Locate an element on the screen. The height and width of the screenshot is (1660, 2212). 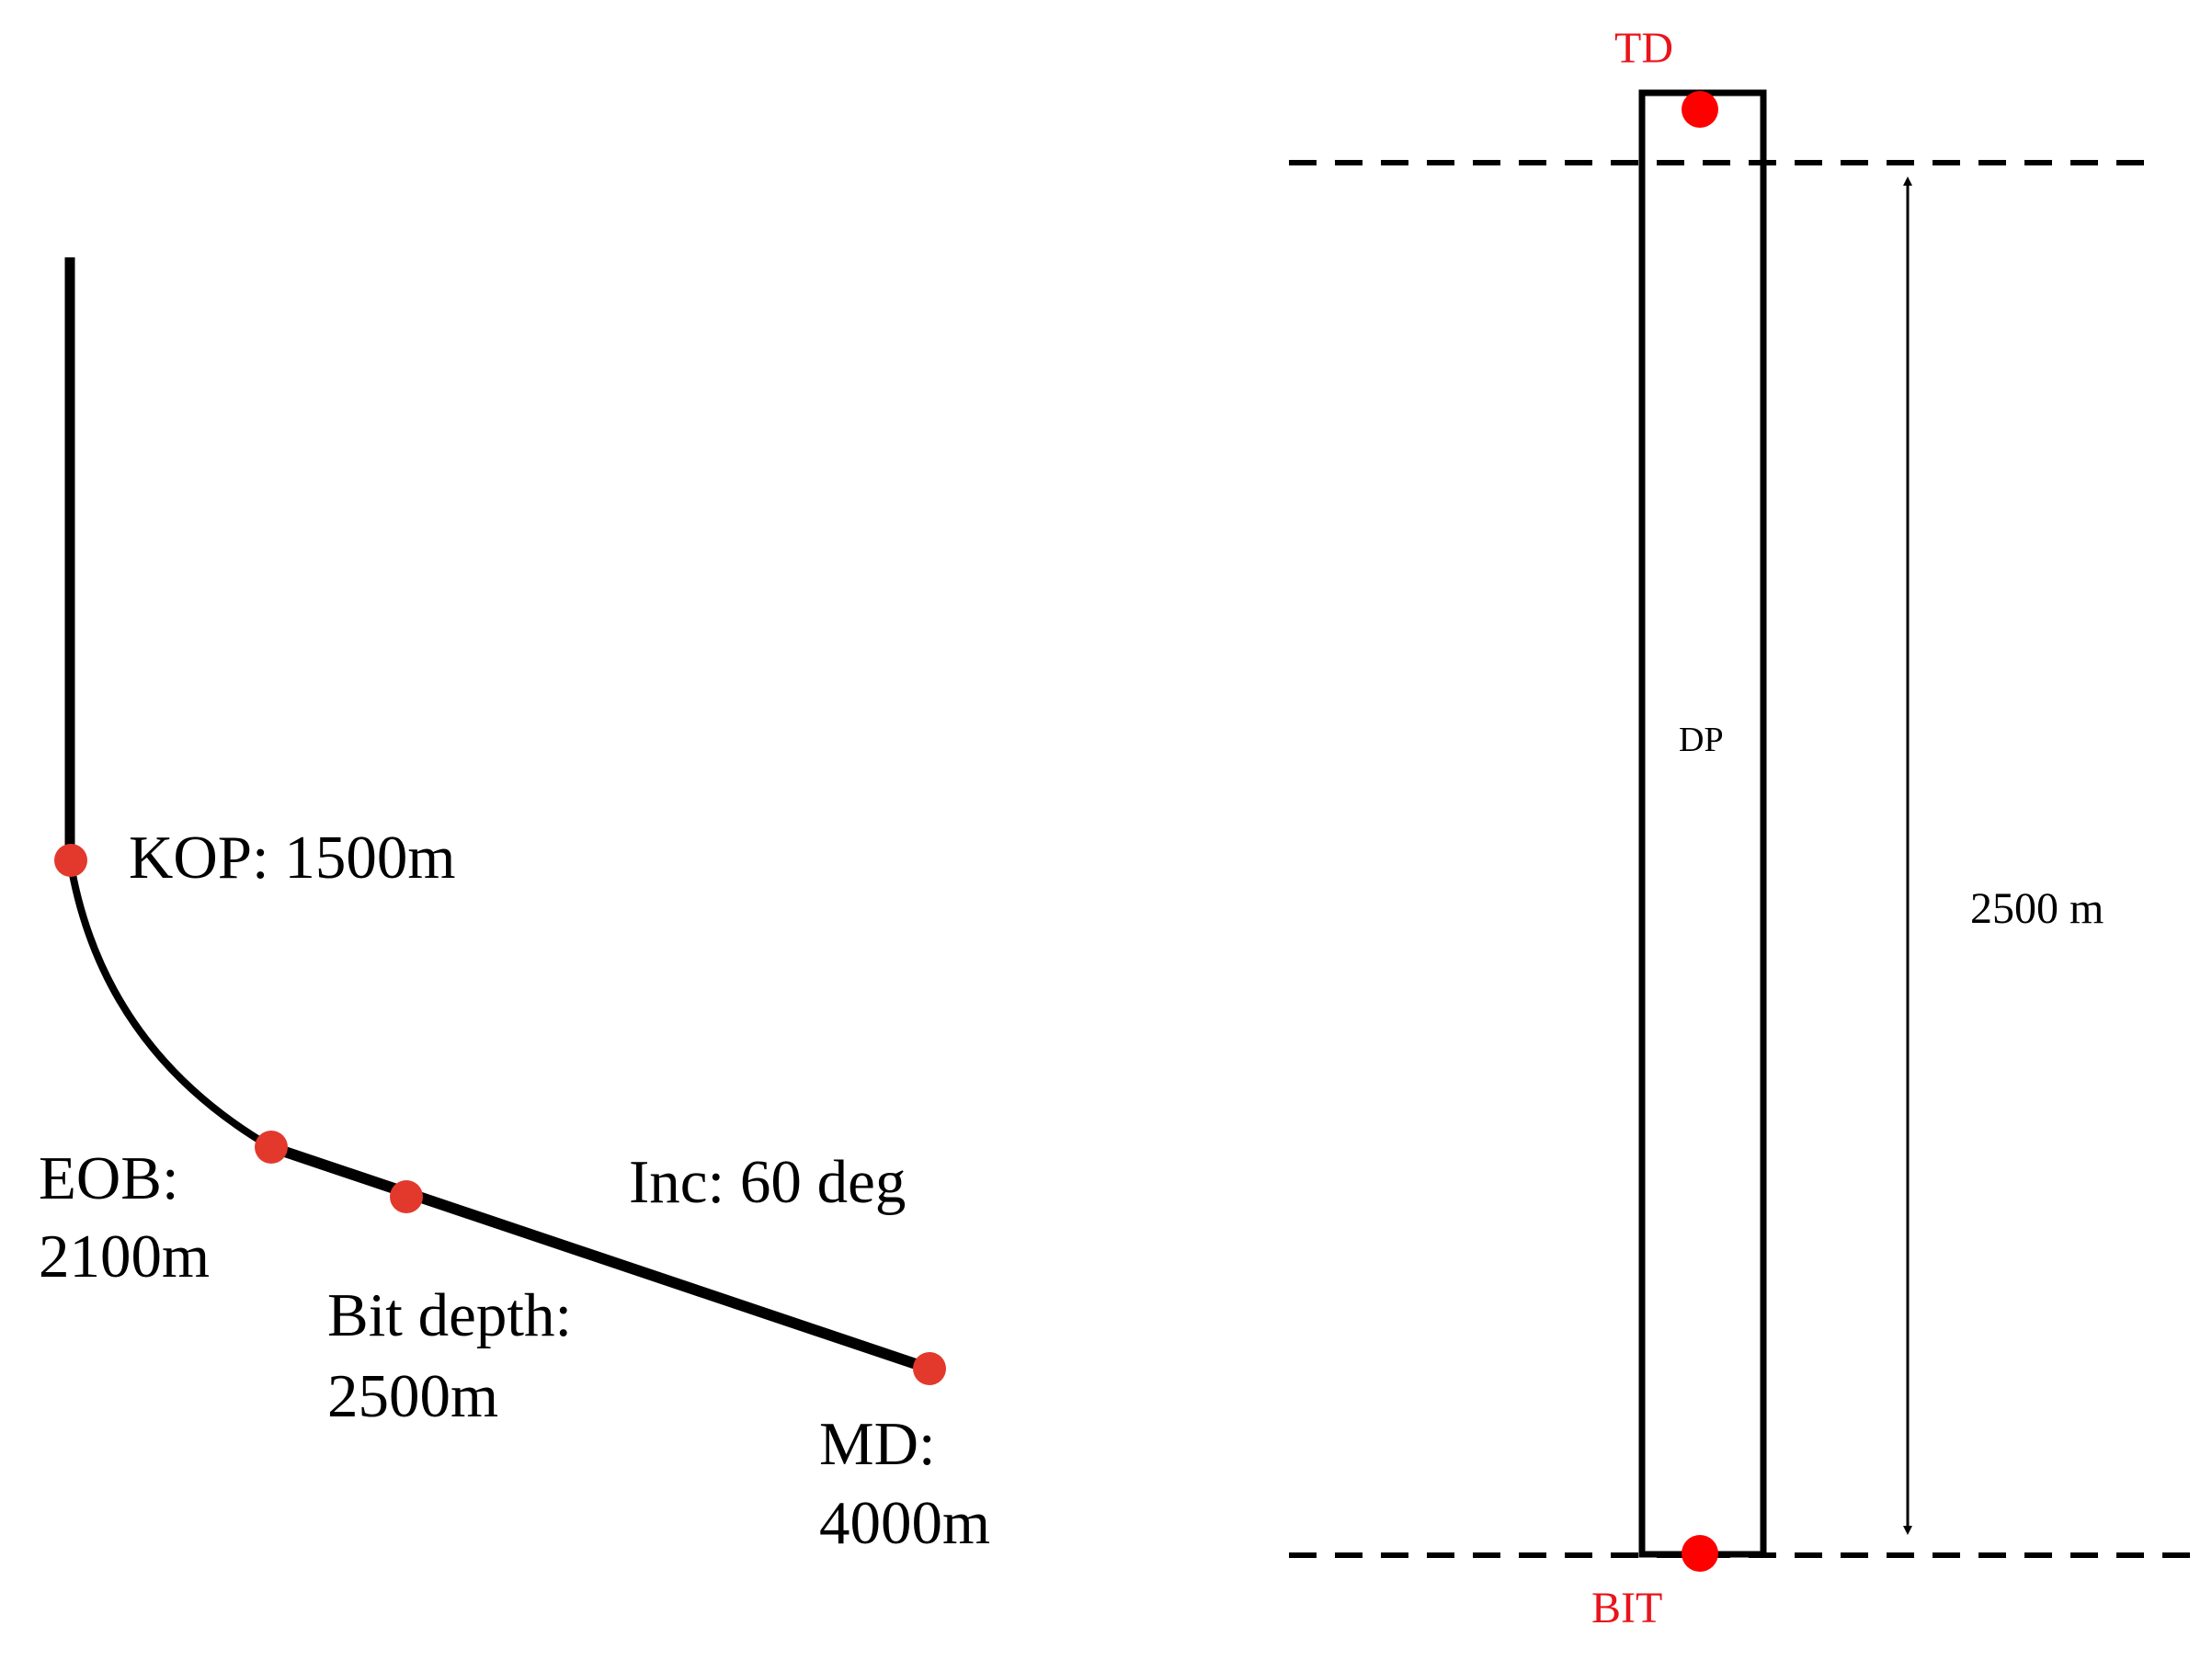
bit-depth-label-line2: 2500m is located at coordinates (412, 1396).